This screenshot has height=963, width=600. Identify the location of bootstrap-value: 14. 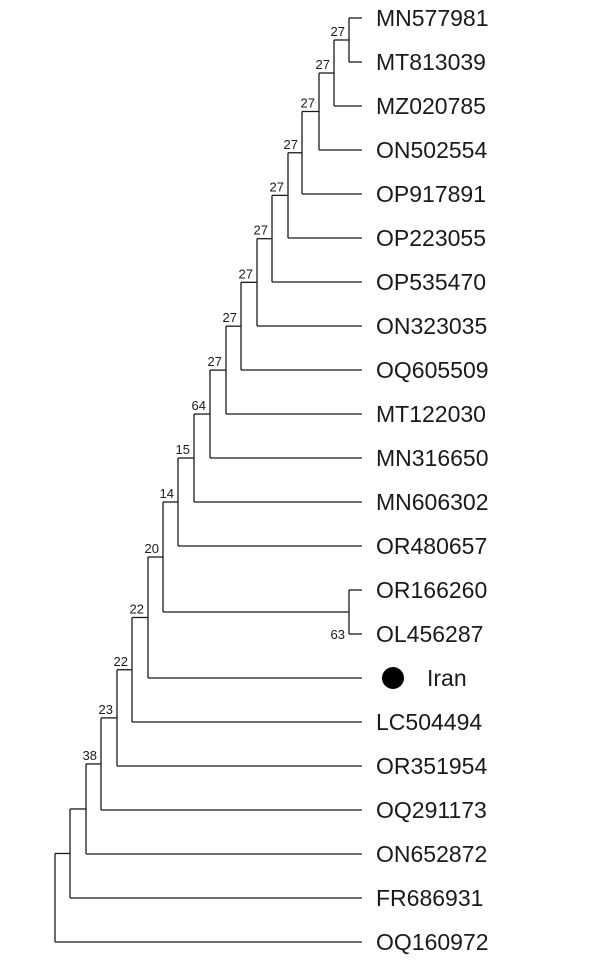
(167, 493).